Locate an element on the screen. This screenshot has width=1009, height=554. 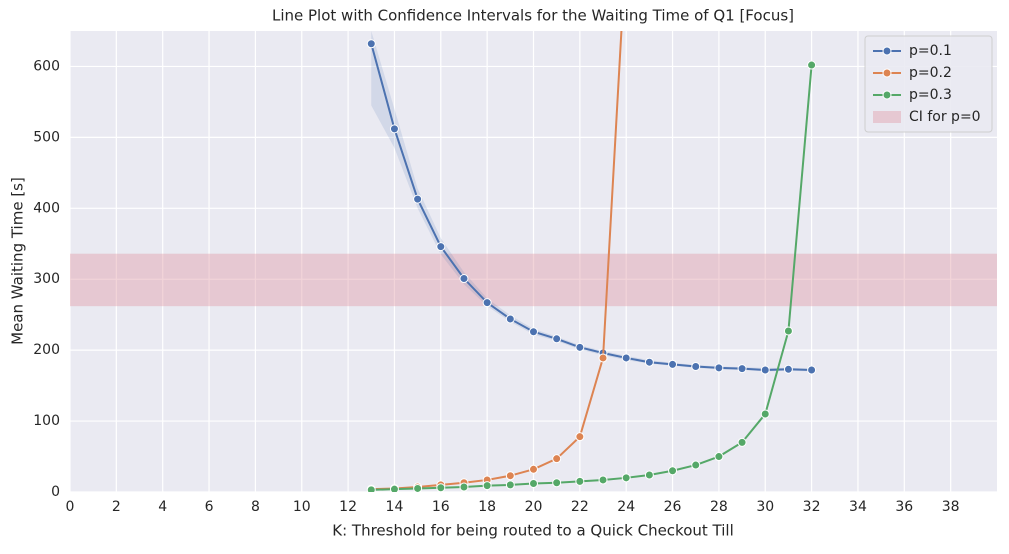
x-tick-label: 28 is located at coordinates (719, 507).